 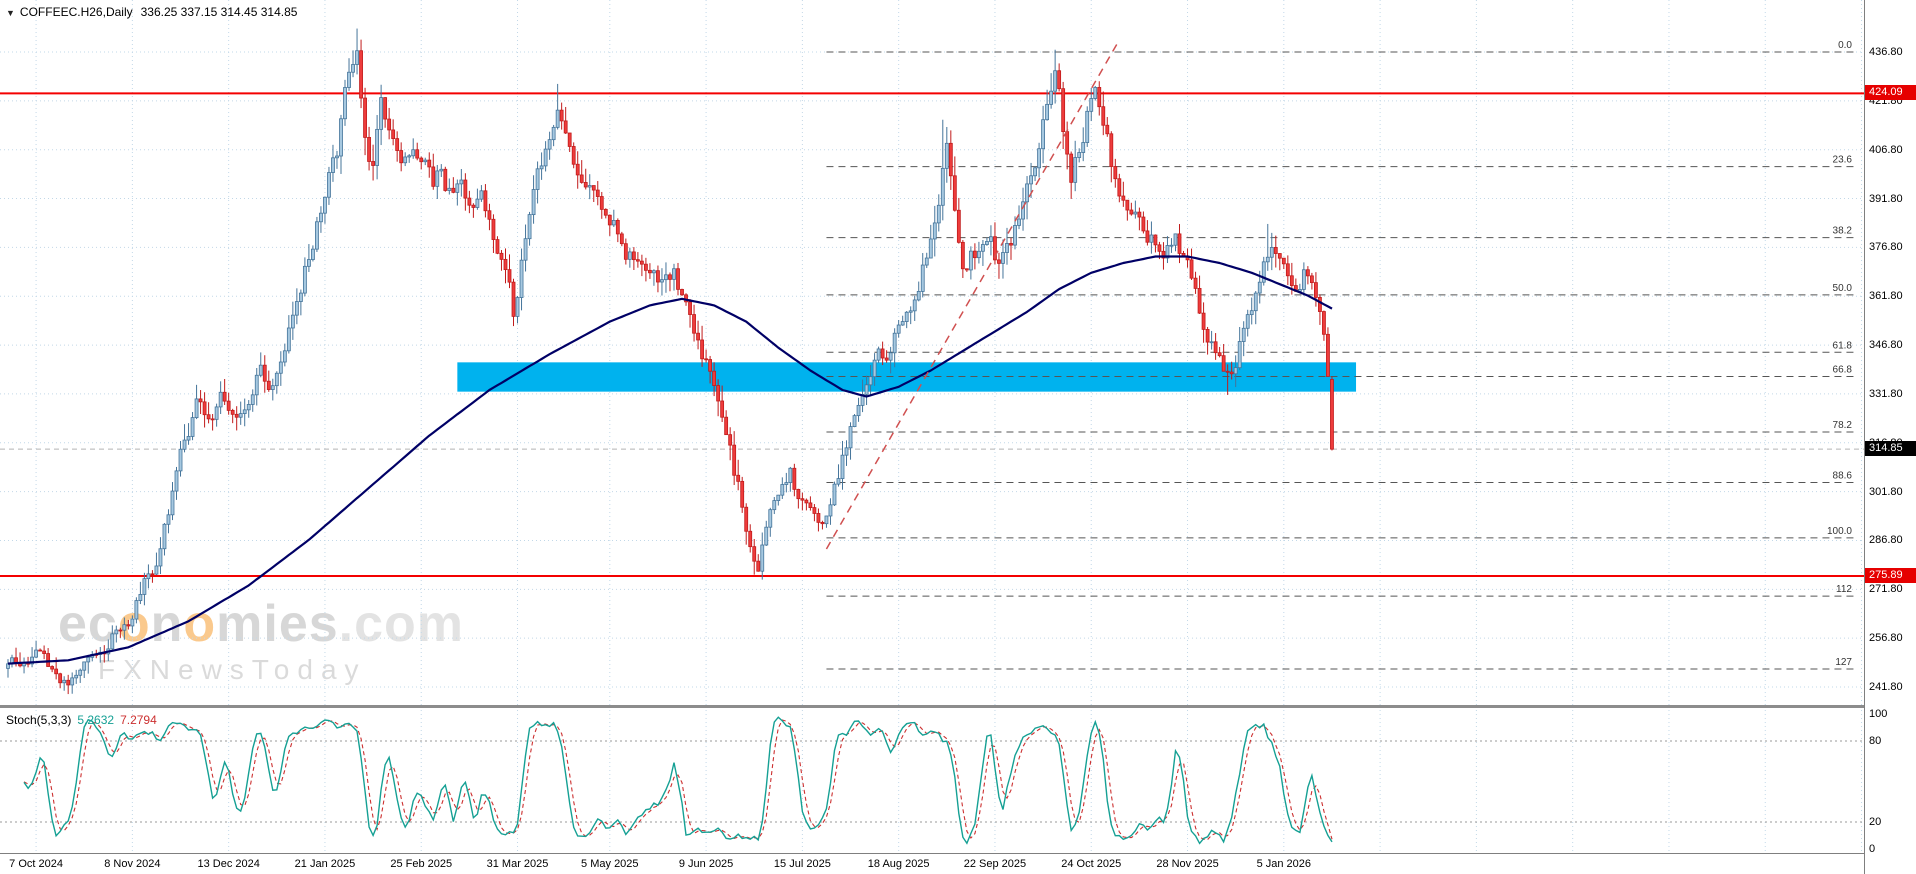 I want to click on price-axis-label: 271.80, so click(x=1886, y=589).